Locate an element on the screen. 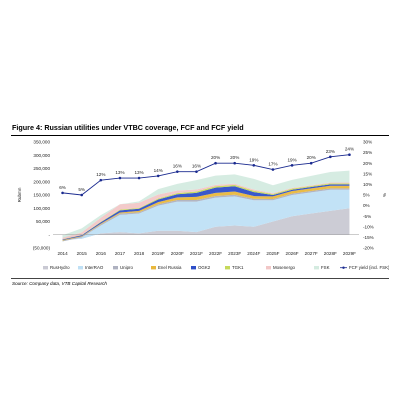  area-enel-russia is located at coordinates (206, 213).